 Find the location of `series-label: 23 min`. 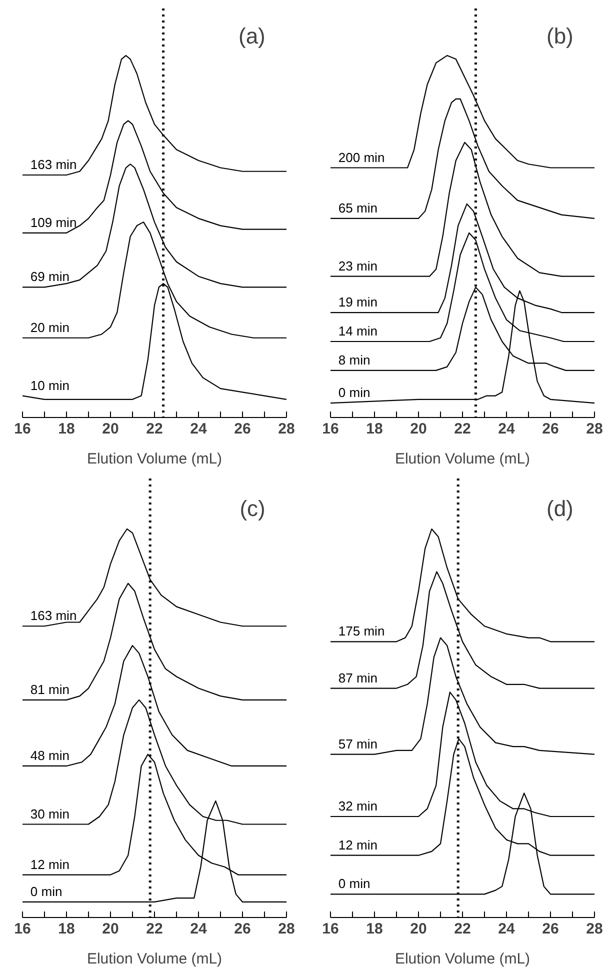

series-label: 23 min is located at coordinates (358, 266).